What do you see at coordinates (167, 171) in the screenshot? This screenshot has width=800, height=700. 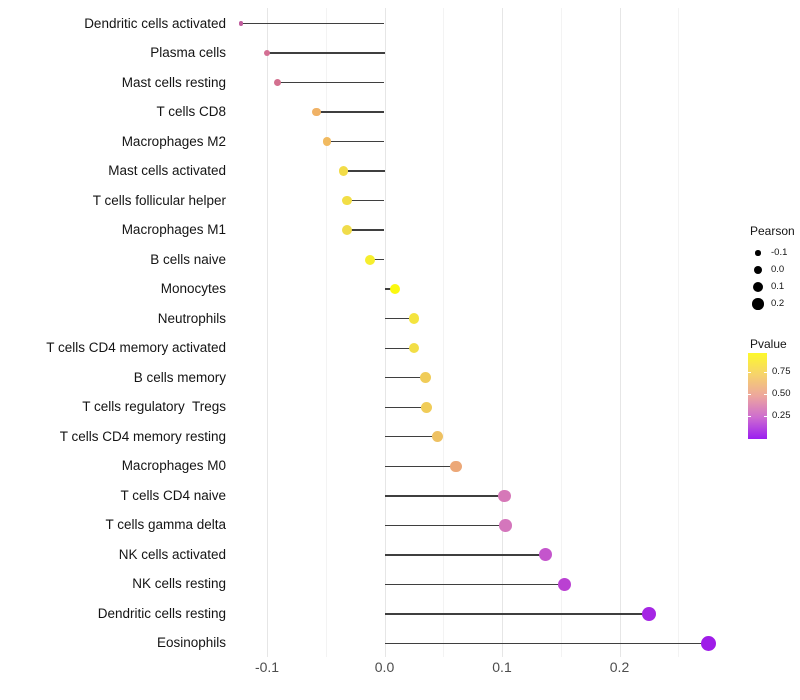 I see `row-label: Mast cells activated` at bounding box center [167, 171].